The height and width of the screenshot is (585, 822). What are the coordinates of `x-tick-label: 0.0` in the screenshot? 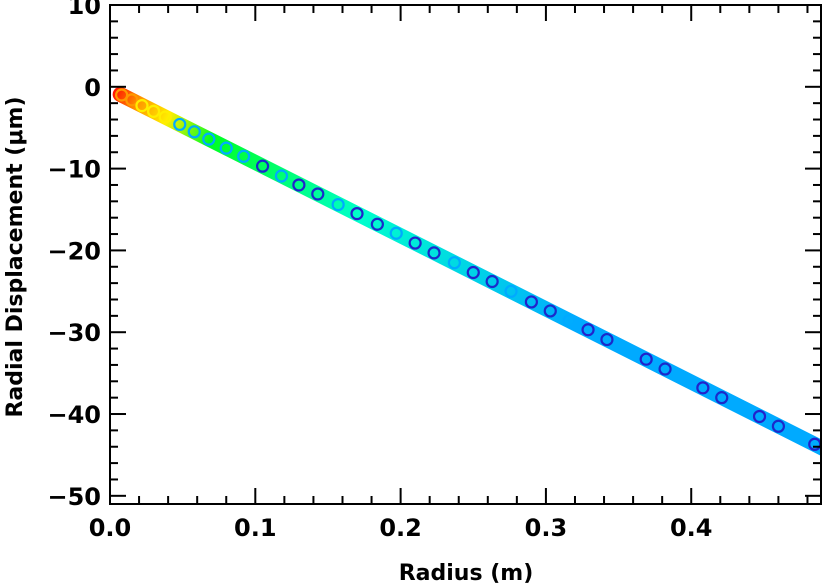 It's located at (110, 528).